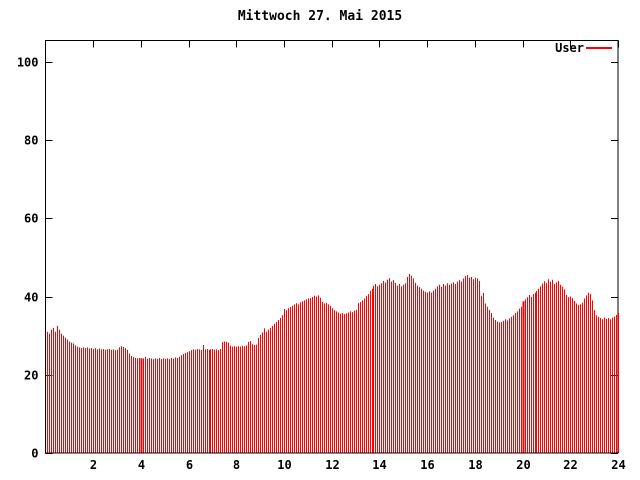 This screenshot has height=480, width=640. I want to click on x-tick-label: 14, so click(379, 465).